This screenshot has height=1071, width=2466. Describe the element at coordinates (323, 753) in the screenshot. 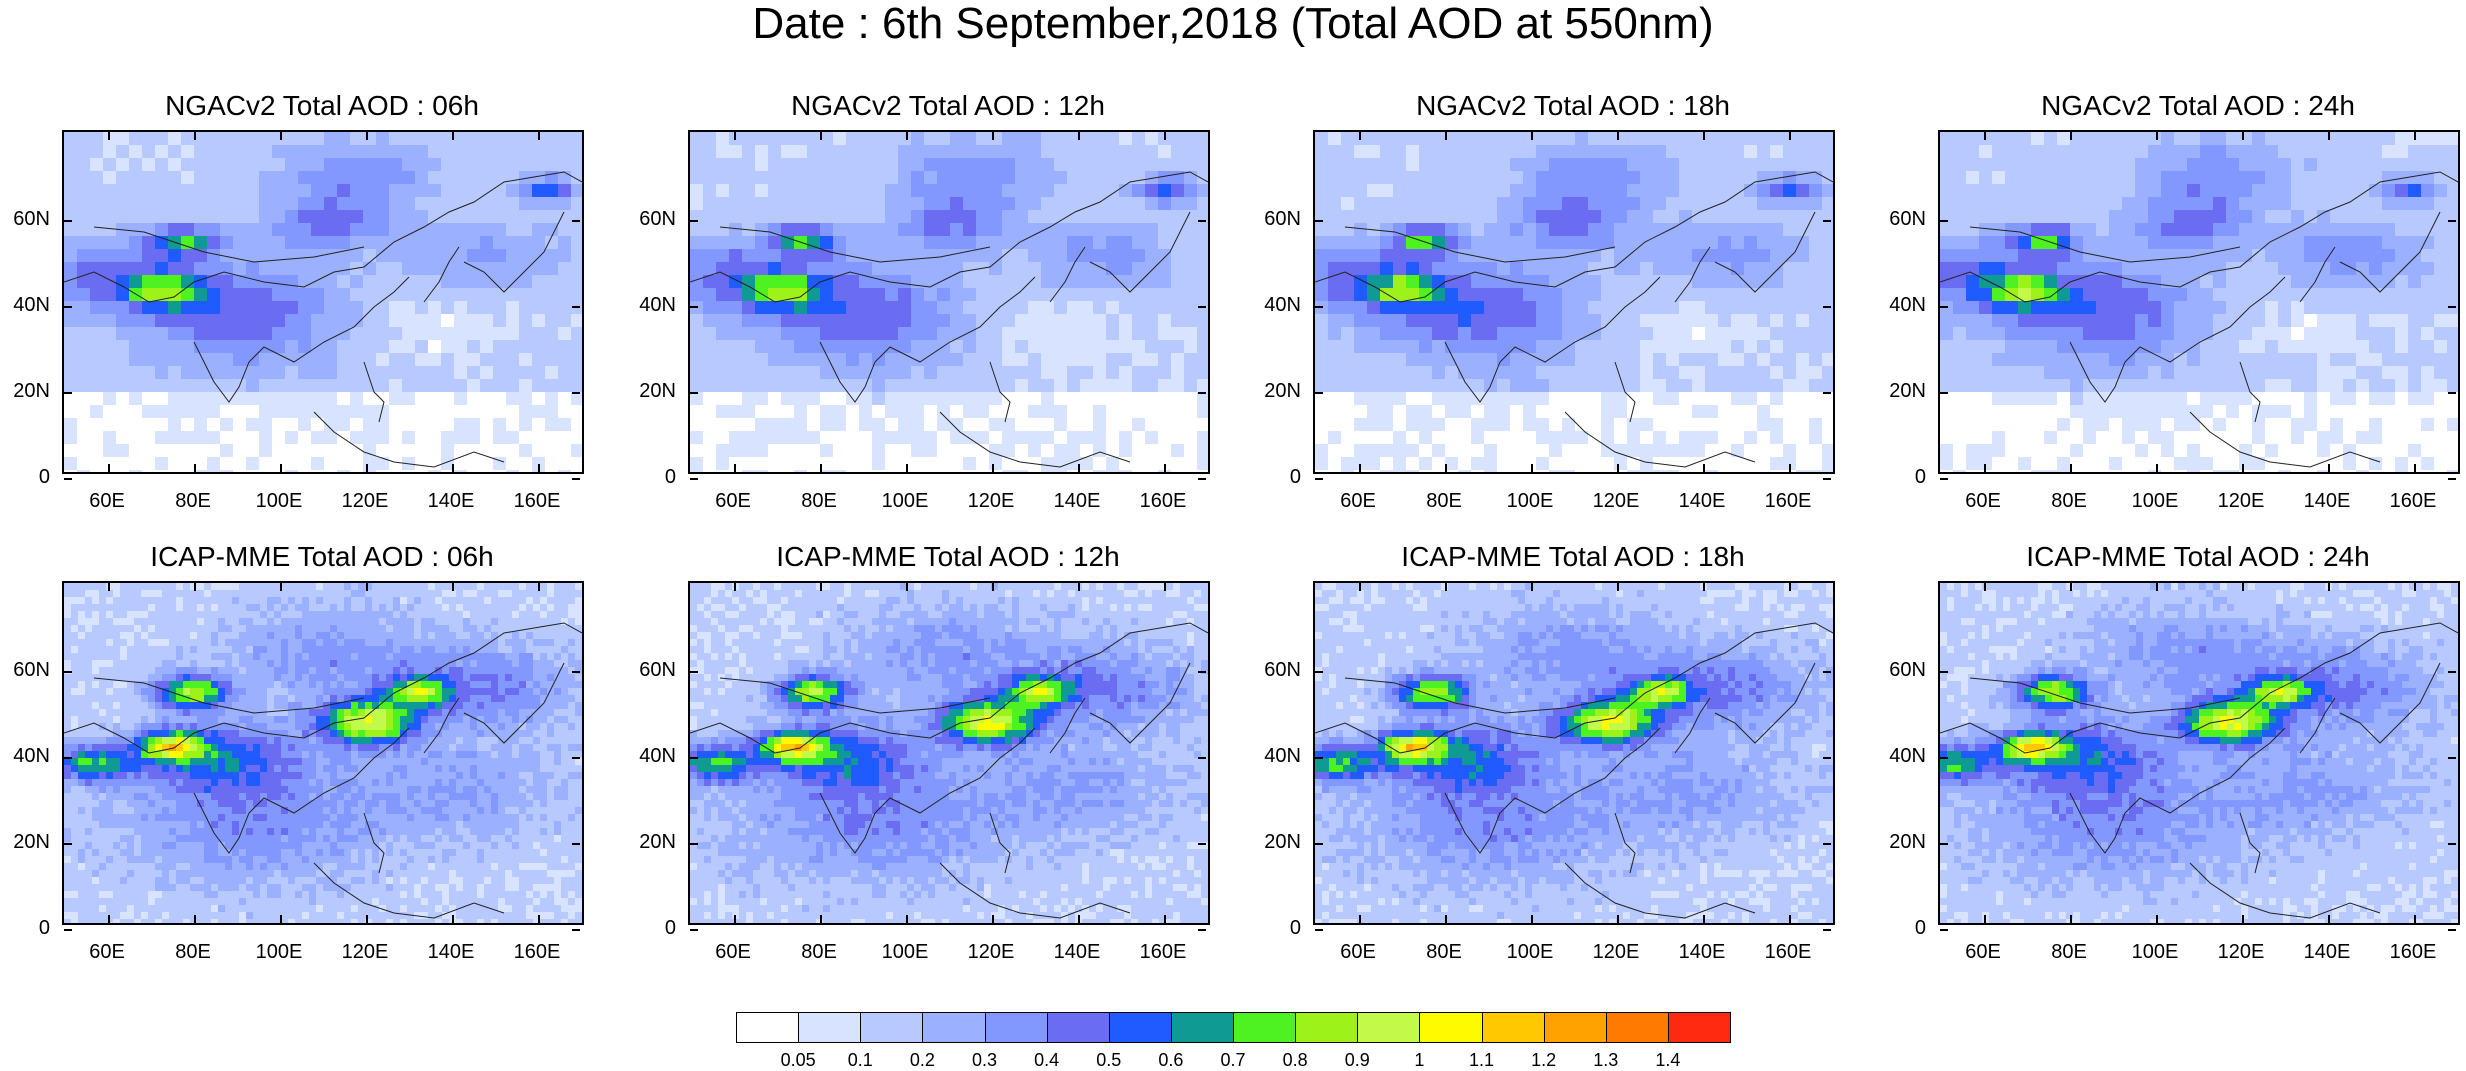

I see `aod-map` at that location.